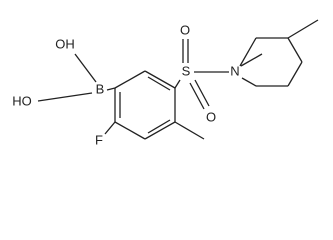  What do you see at coordinates (22, 100) in the screenshot?
I see `atom-label: HO` at bounding box center [22, 100].